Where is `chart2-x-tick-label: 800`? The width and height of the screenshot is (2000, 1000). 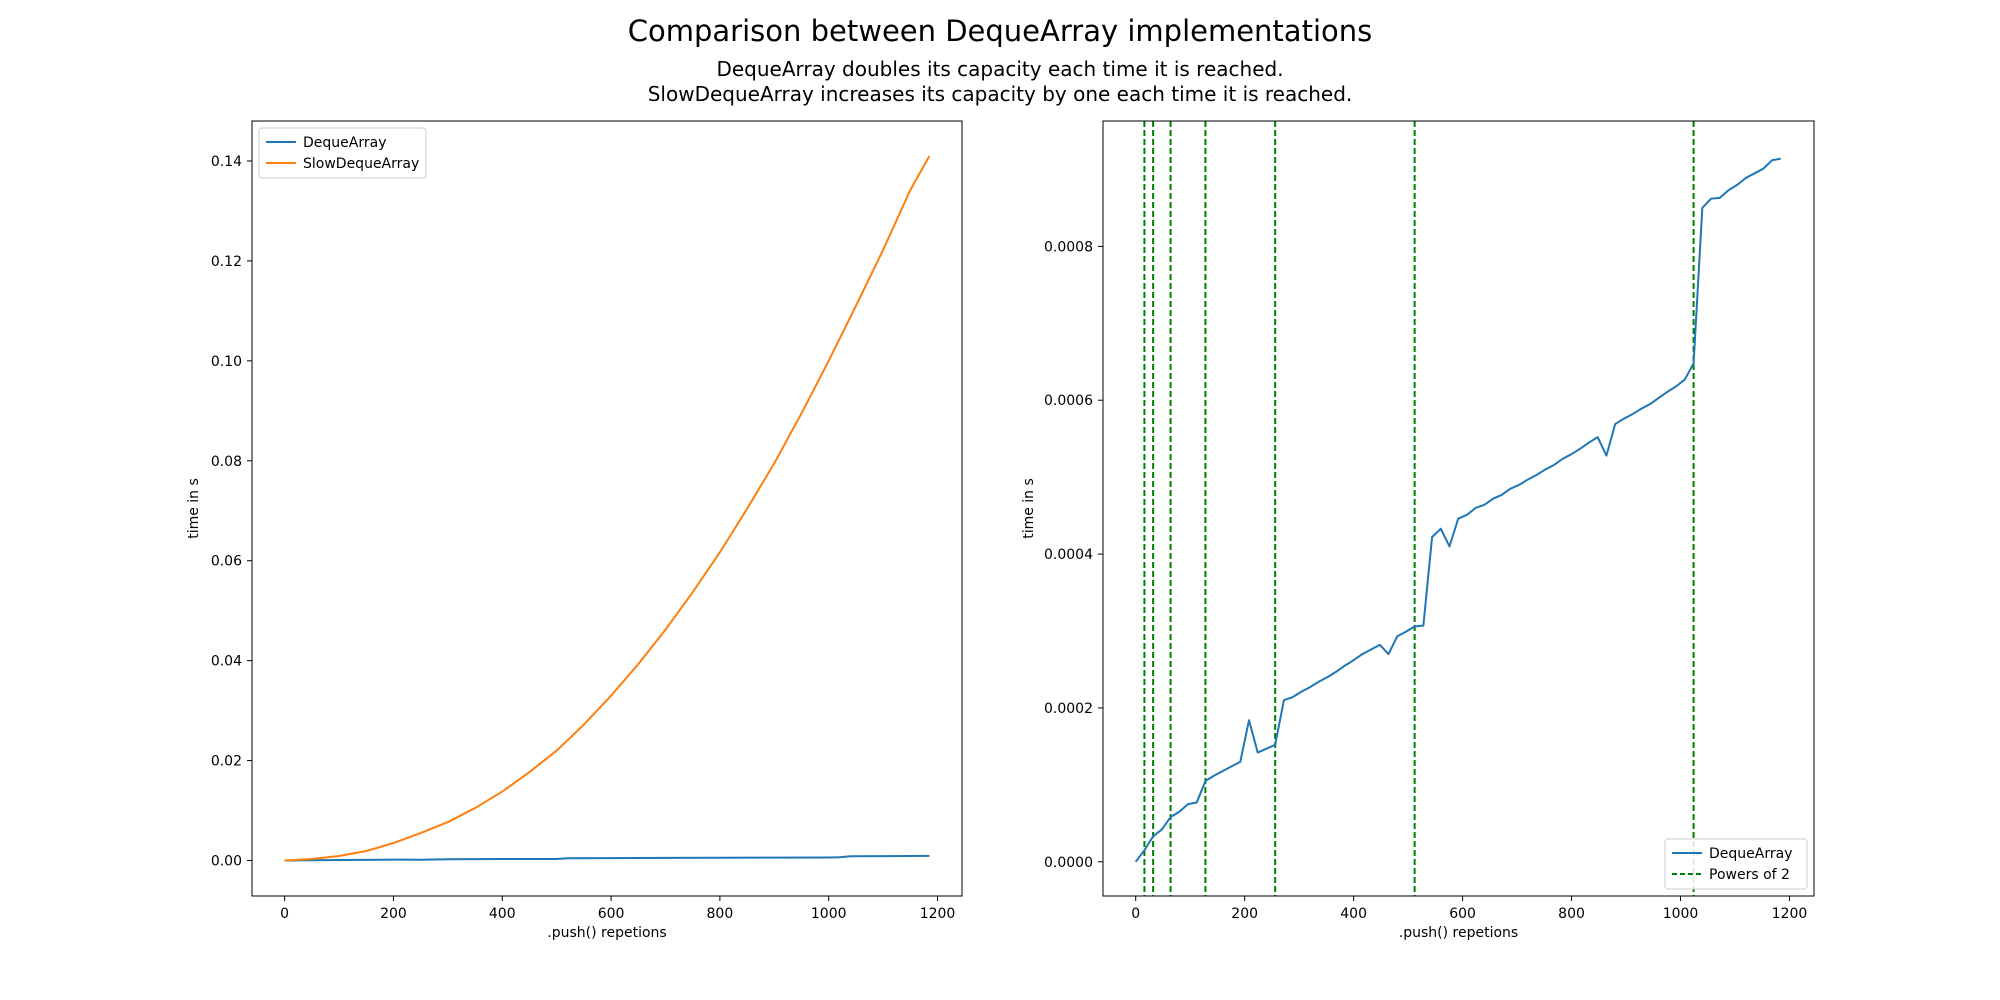
chart2-x-tick-label: 800 is located at coordinates (1571, 914).